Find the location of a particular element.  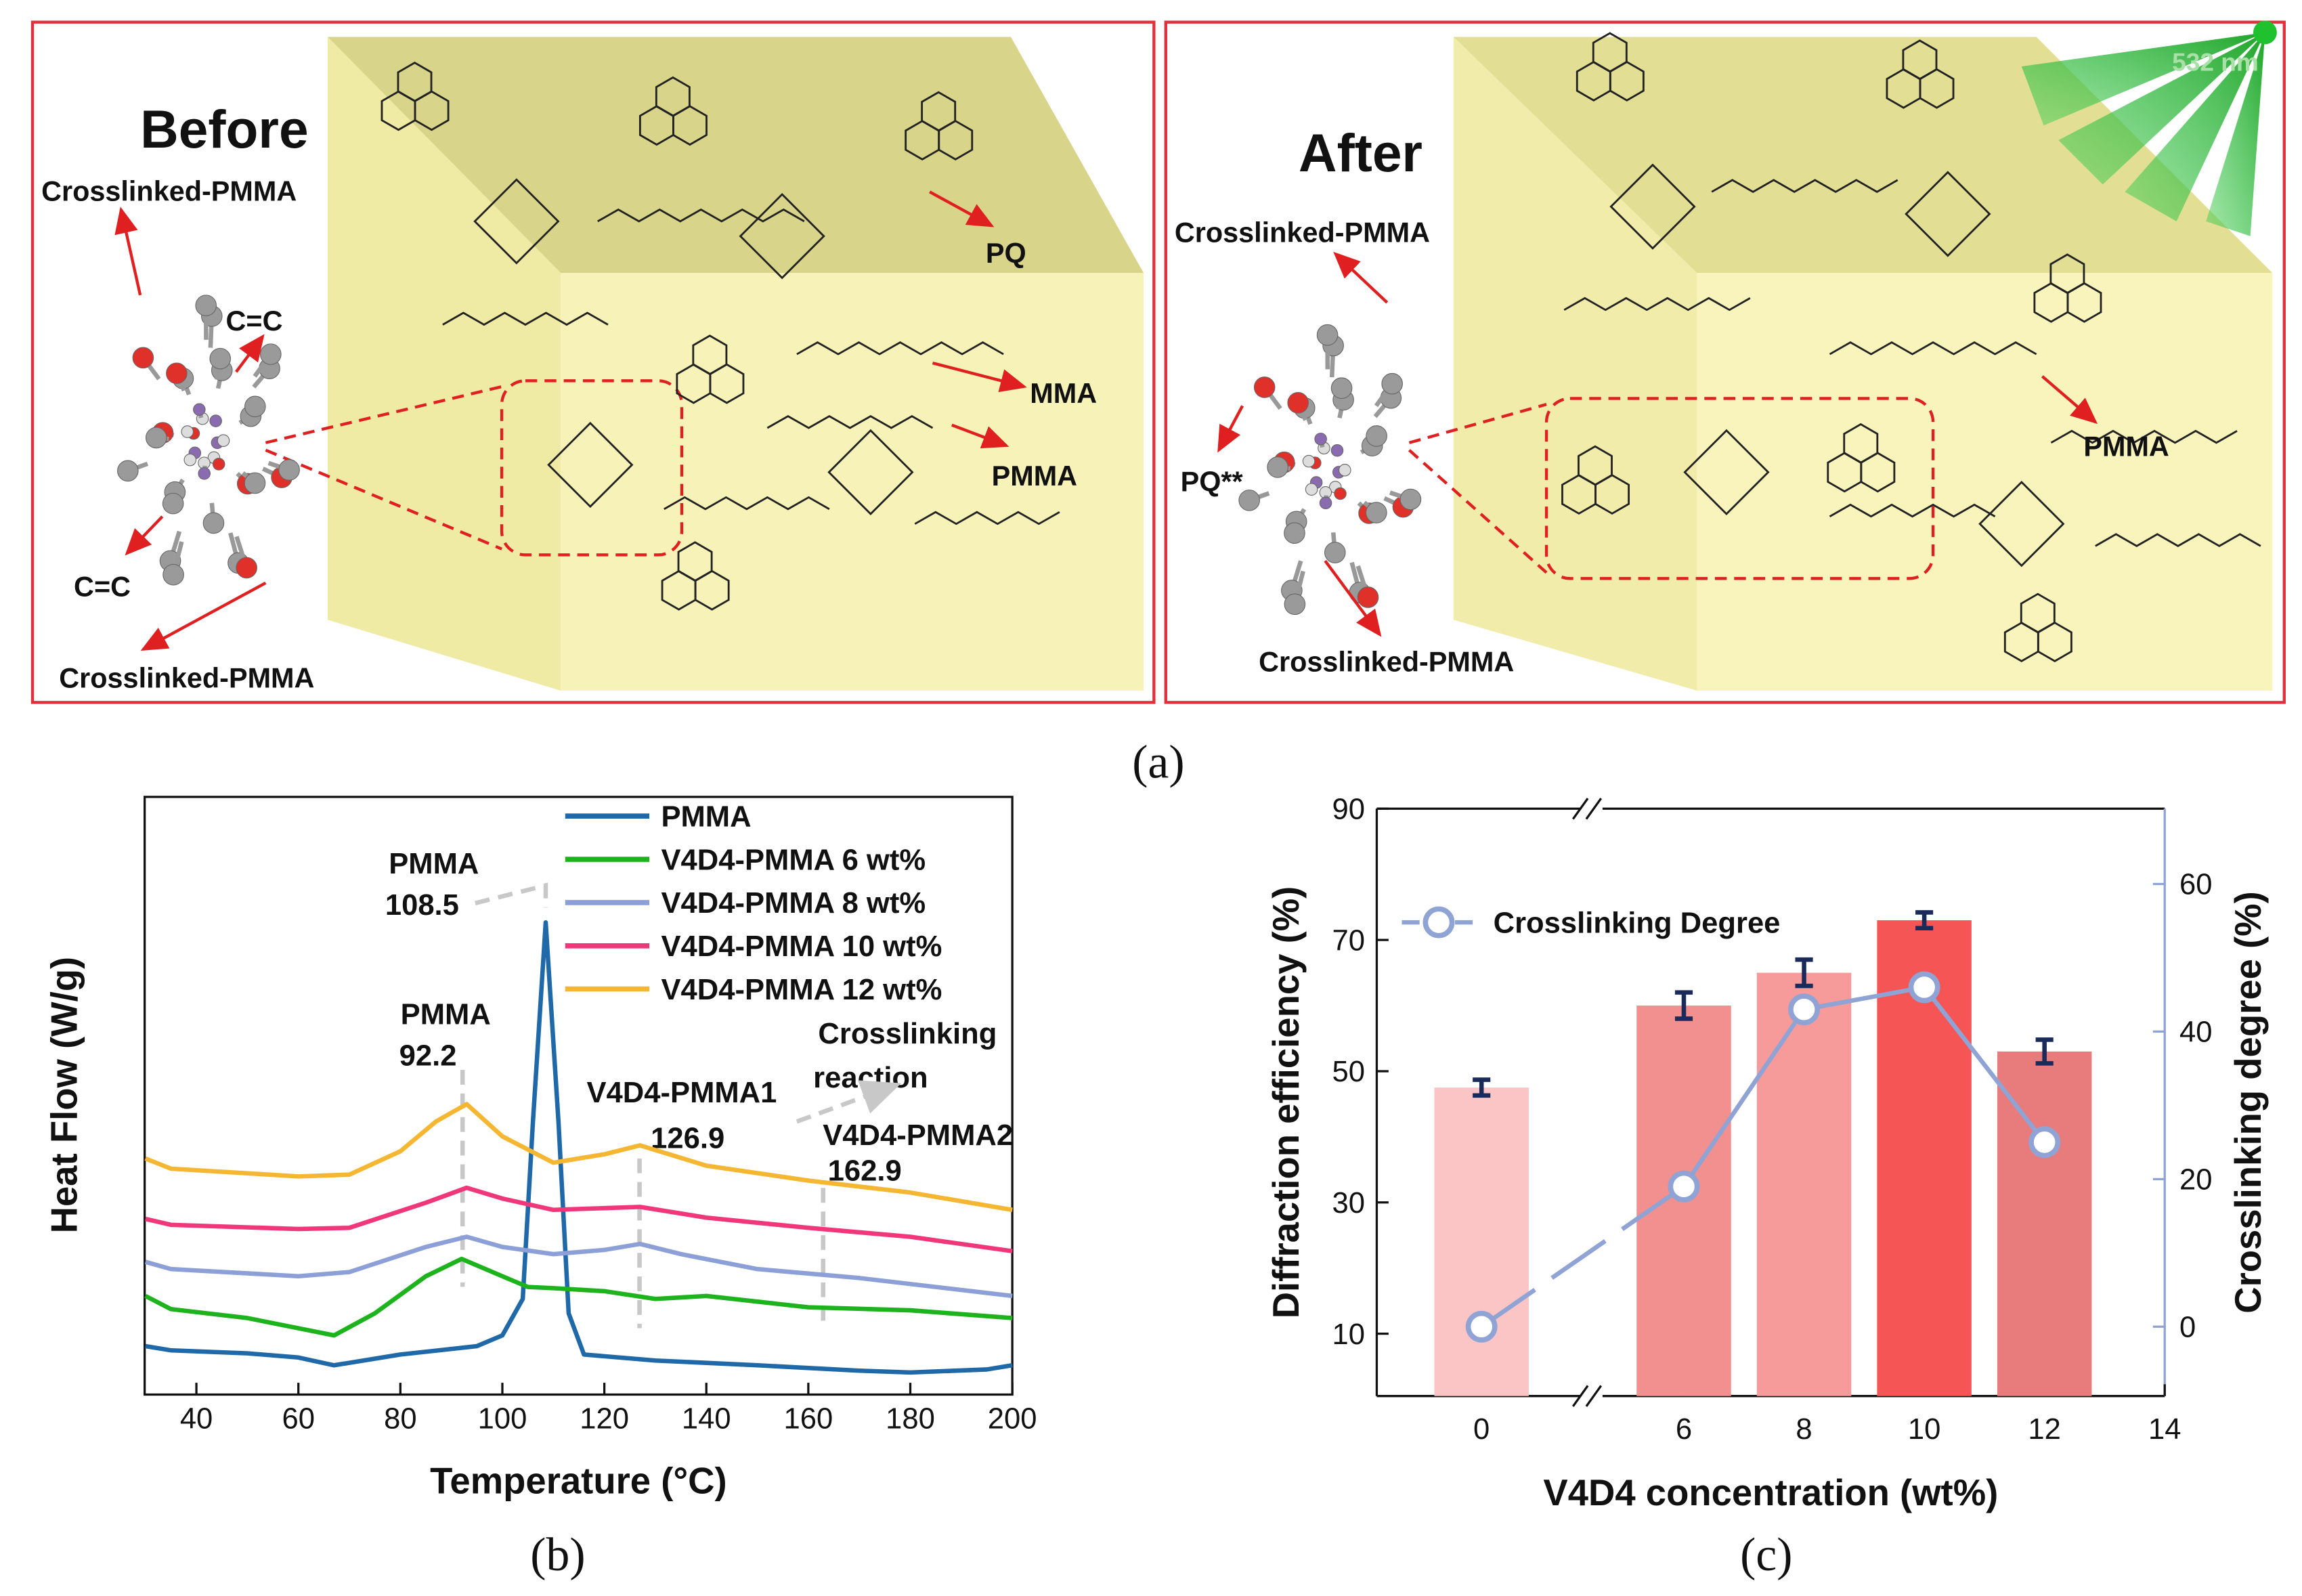

plot-frame is located at coordinates (579, 1096).